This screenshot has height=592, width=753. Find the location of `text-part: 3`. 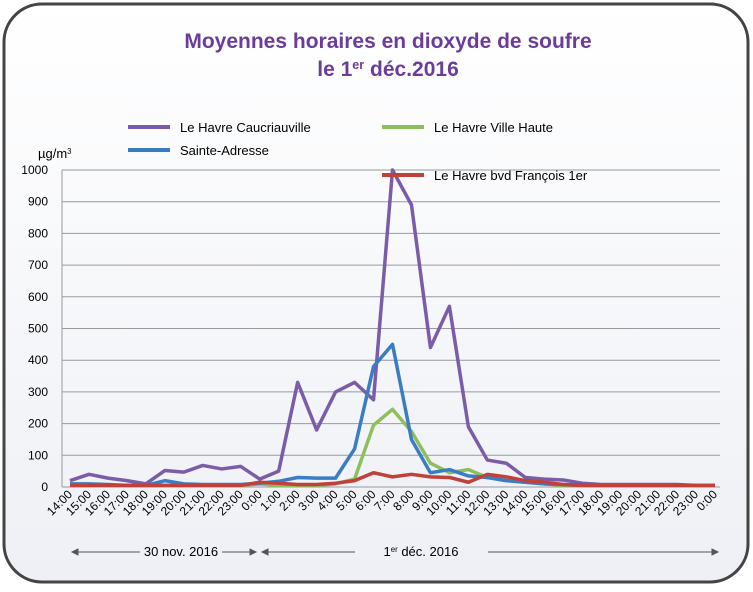

text-part: 3 is located at coordinates (69, 151).